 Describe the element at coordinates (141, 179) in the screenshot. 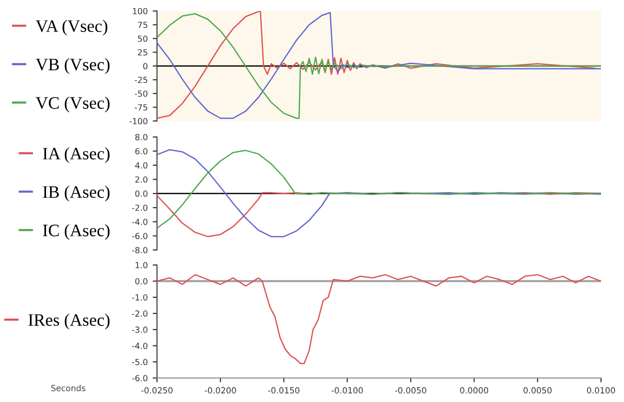

I see `y-tick-label: 2.0` at that location.